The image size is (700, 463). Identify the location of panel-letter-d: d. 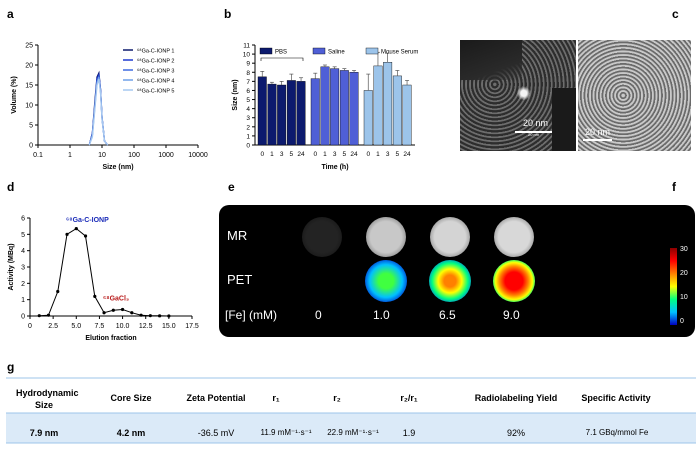
(11, 187).